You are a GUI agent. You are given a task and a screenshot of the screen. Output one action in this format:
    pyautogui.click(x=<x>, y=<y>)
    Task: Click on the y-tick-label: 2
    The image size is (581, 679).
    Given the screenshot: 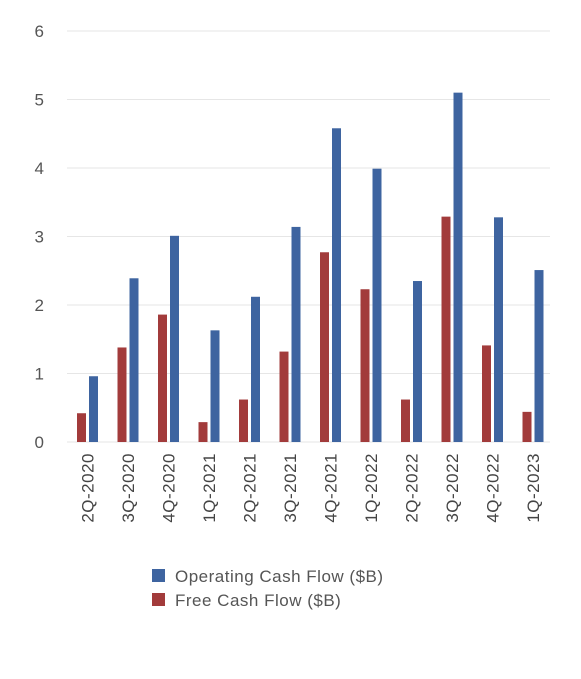 What is the action you would take?
    pyautogui.click(x=39, y=305)
    